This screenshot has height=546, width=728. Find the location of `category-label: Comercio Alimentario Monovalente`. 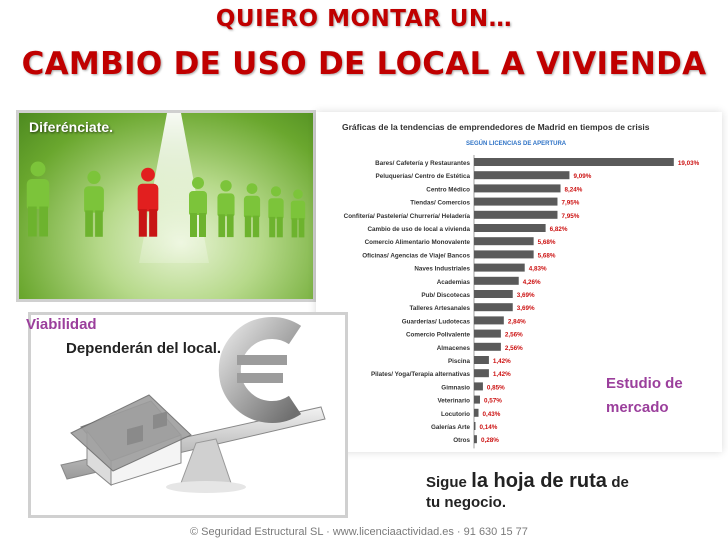

category-label: Comercio Alimentario Monovalente is located at coordinates (418, 242).